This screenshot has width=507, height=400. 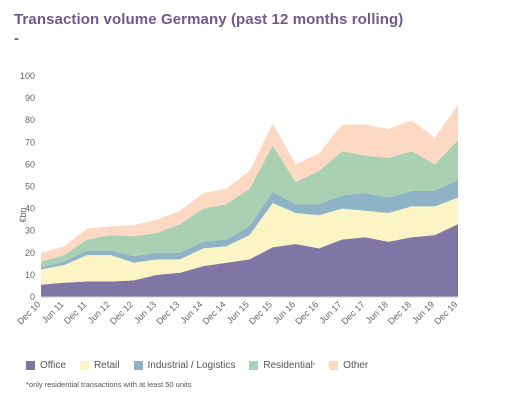 What do you see at coordinates (191, 312) in the screenshot?
I see `x-tick-label: Jun 14` at bounding box center [191, 312].